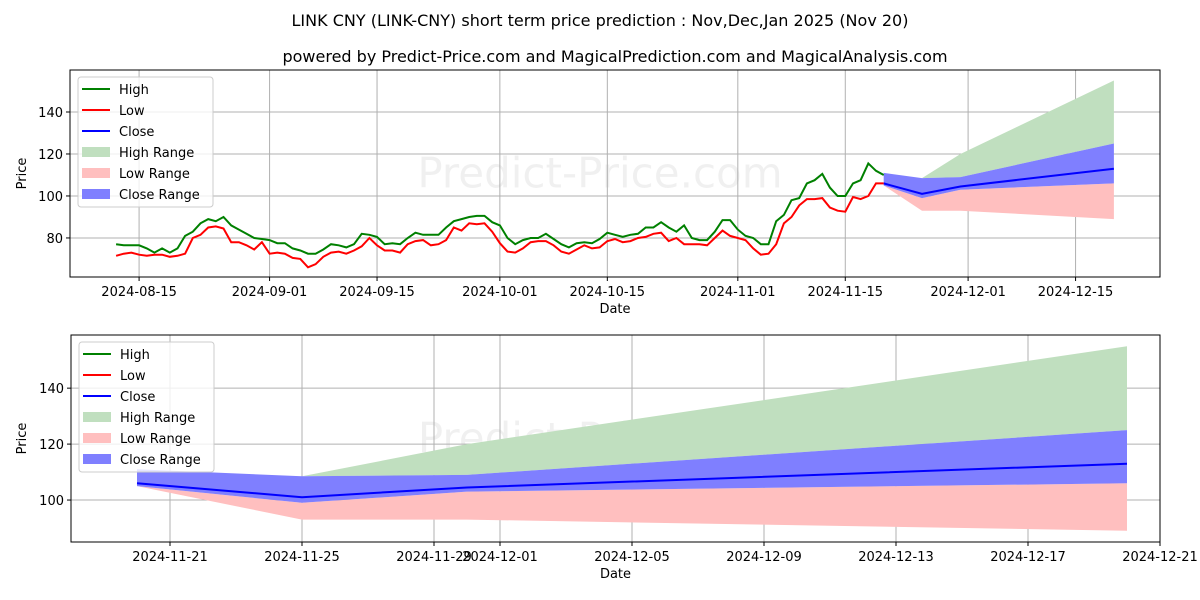  Describe the element at coordinates (632, 557) in the screenshot. I see `x-tick-label: 2024-12-05` at that location.